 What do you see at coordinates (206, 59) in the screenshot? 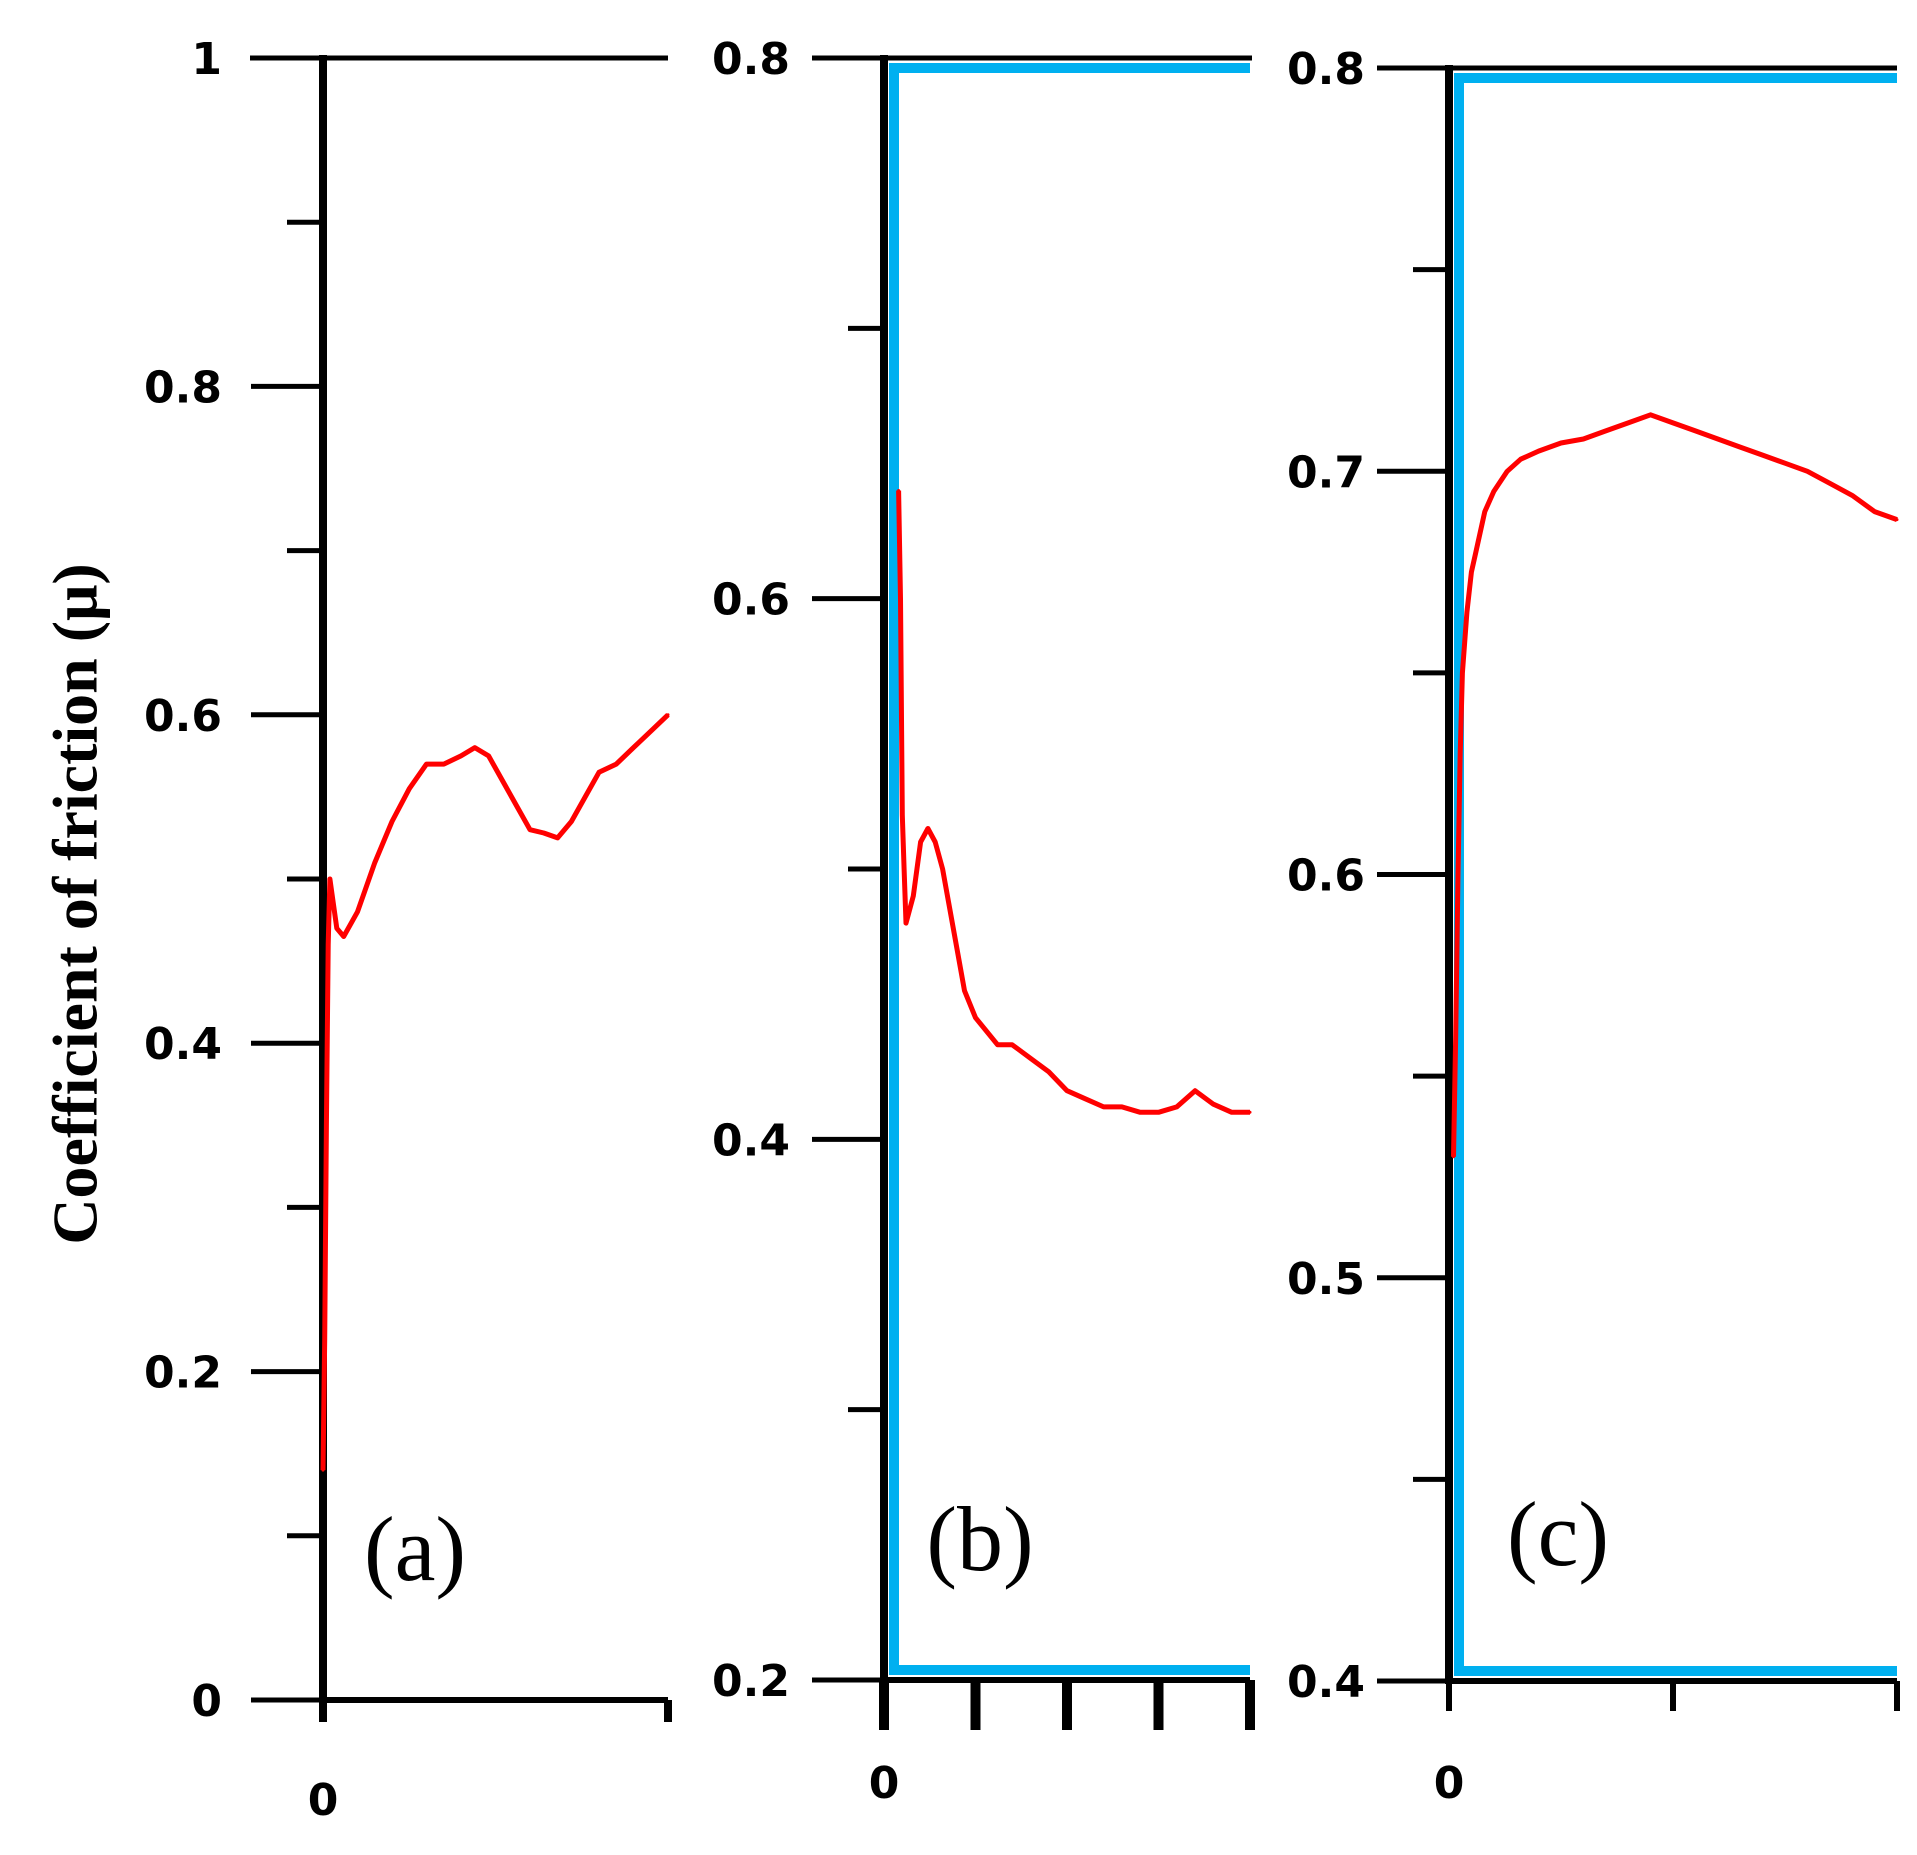
I see `y-tick-label: 1` at bounding box center [206, 59].